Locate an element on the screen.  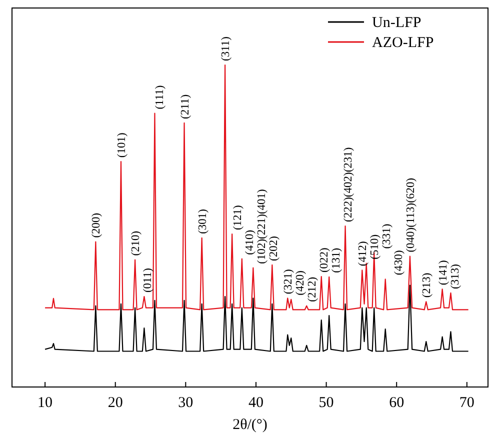
legend-label: Un-LFP is located at coordinates (397, 23).